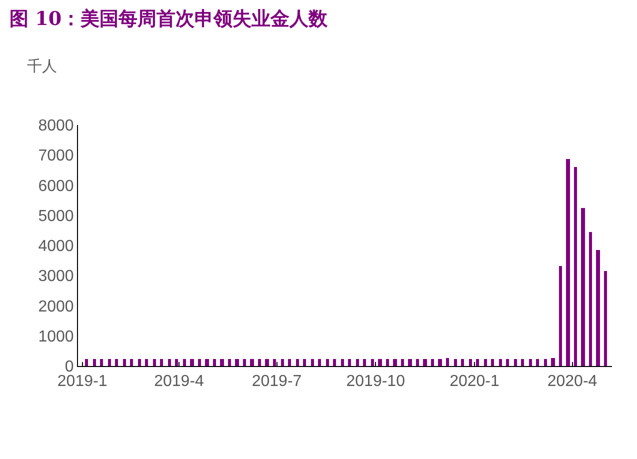 This screenshot has height=459, width=637. I want to click on y-tick-label: 0, so click(69, 367).